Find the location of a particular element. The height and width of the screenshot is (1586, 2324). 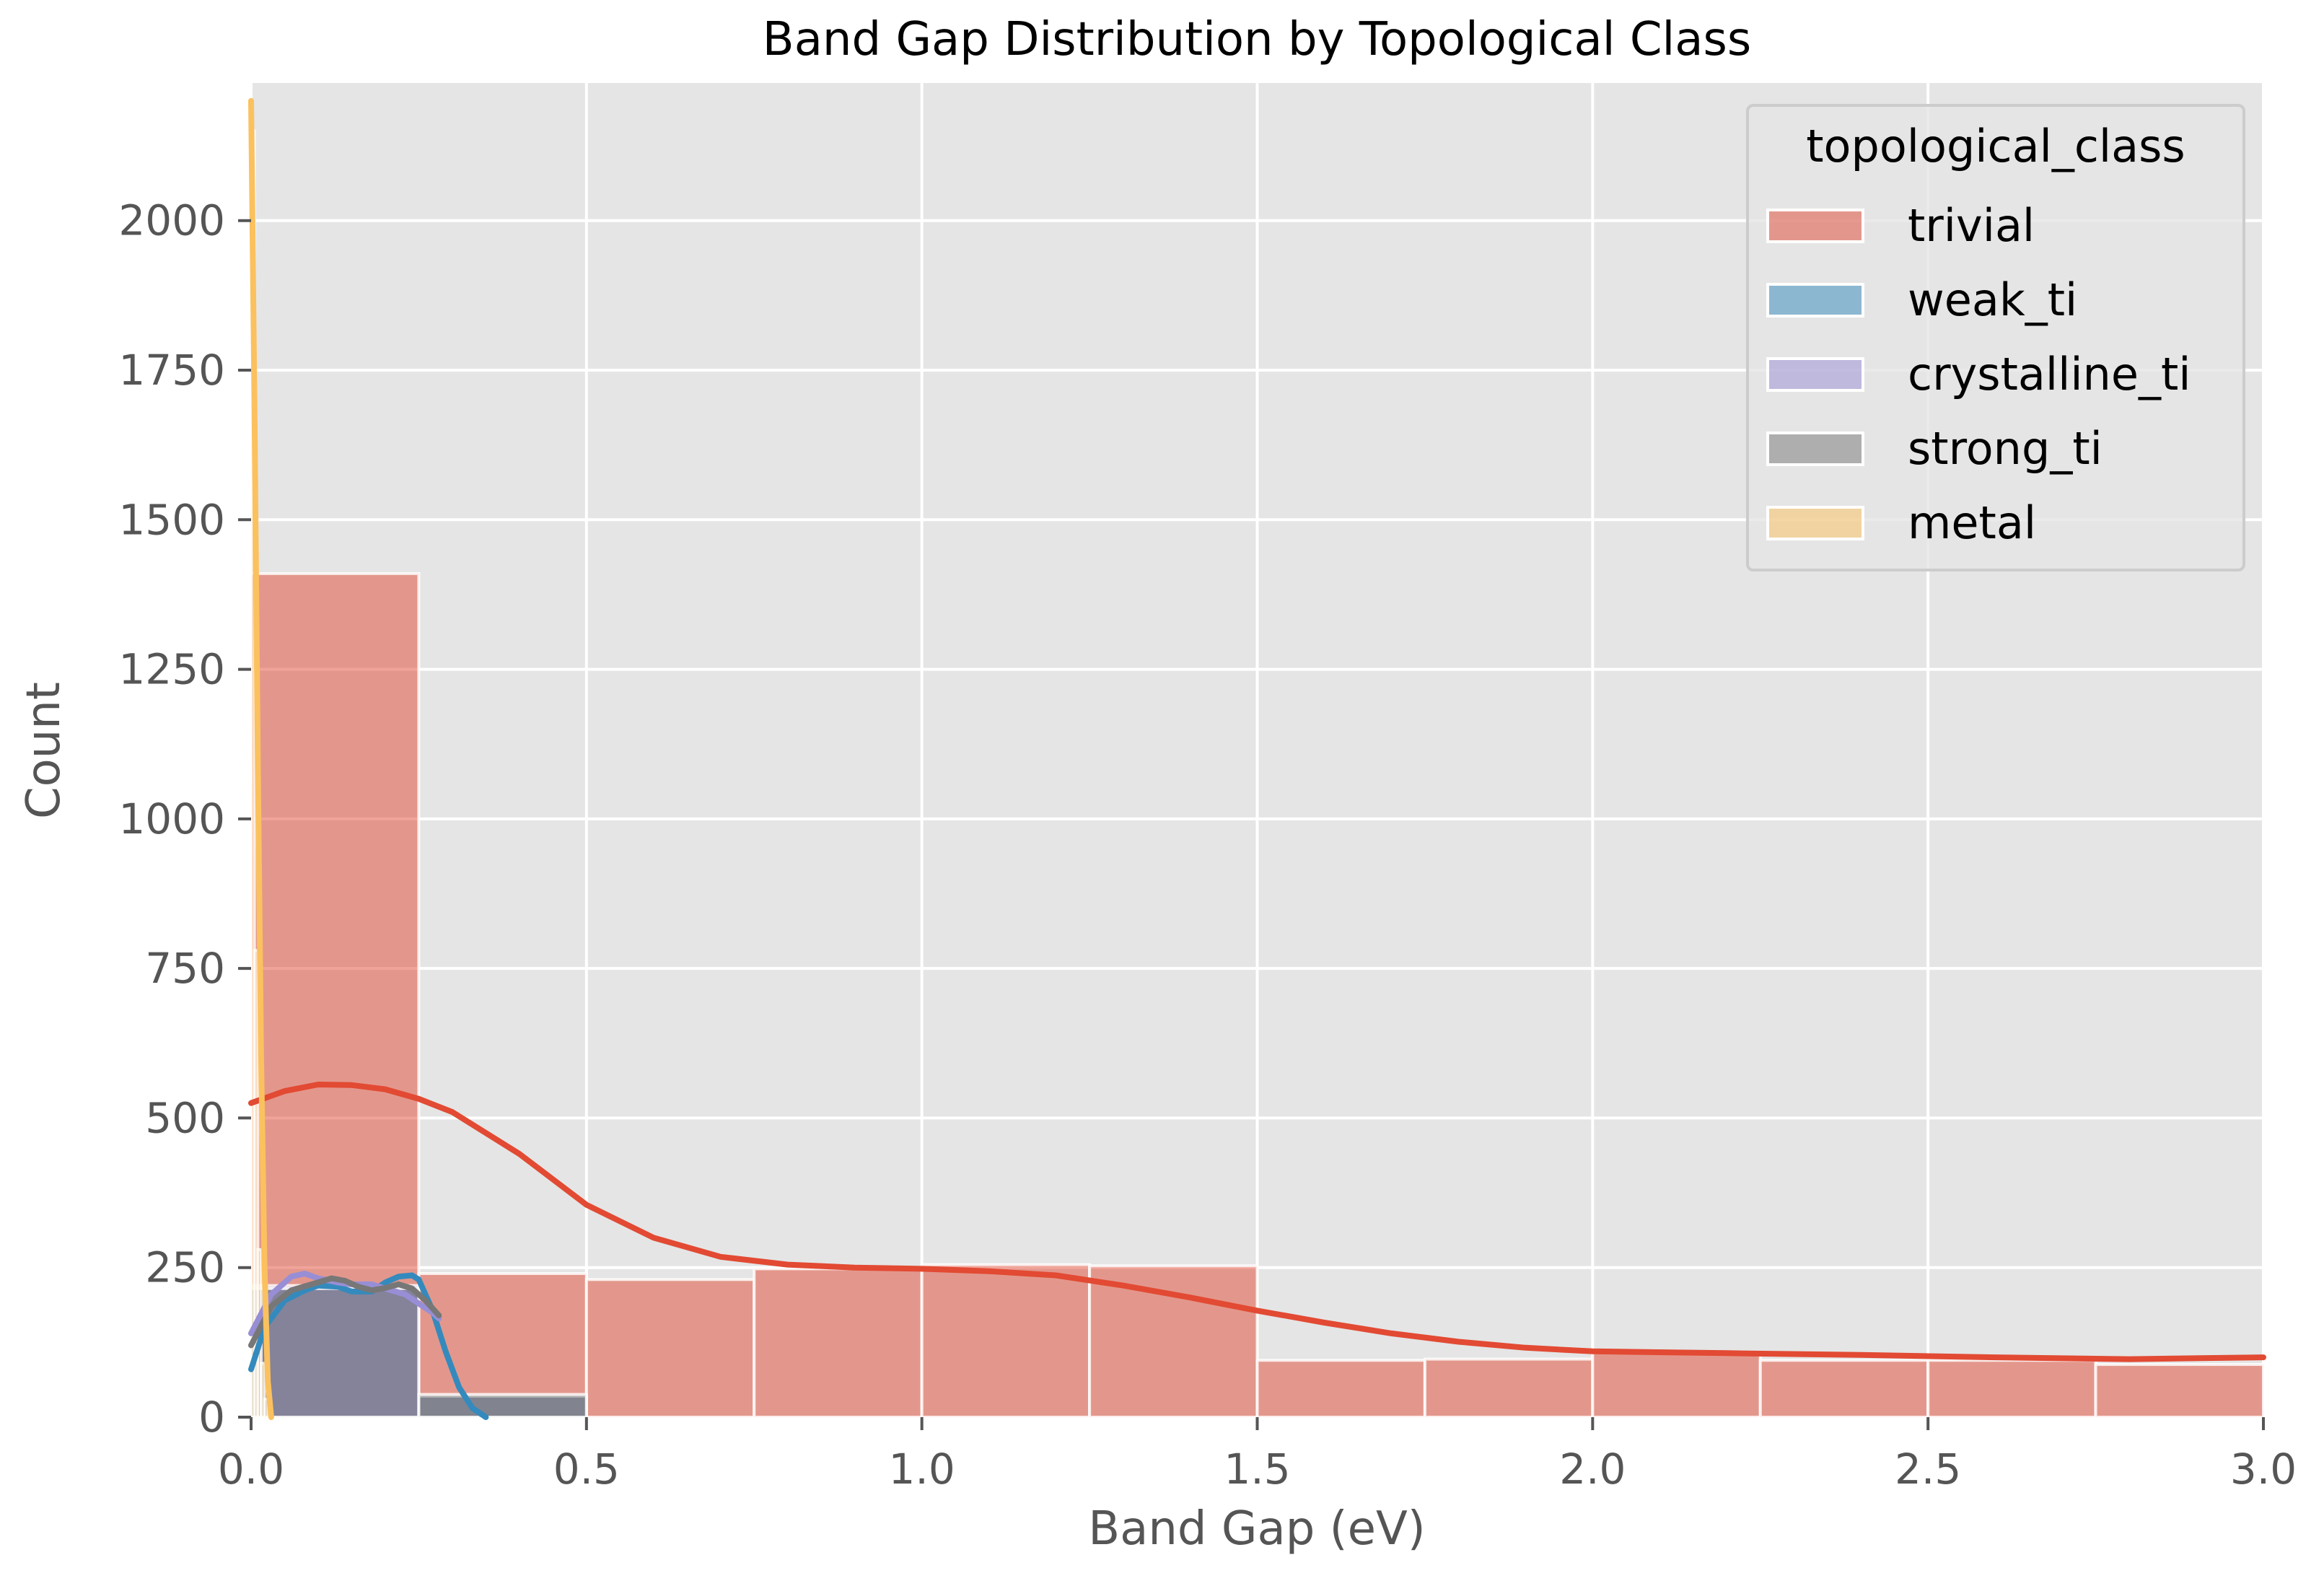

y-tick-label: 2000 is located at coordinates (171, 220).